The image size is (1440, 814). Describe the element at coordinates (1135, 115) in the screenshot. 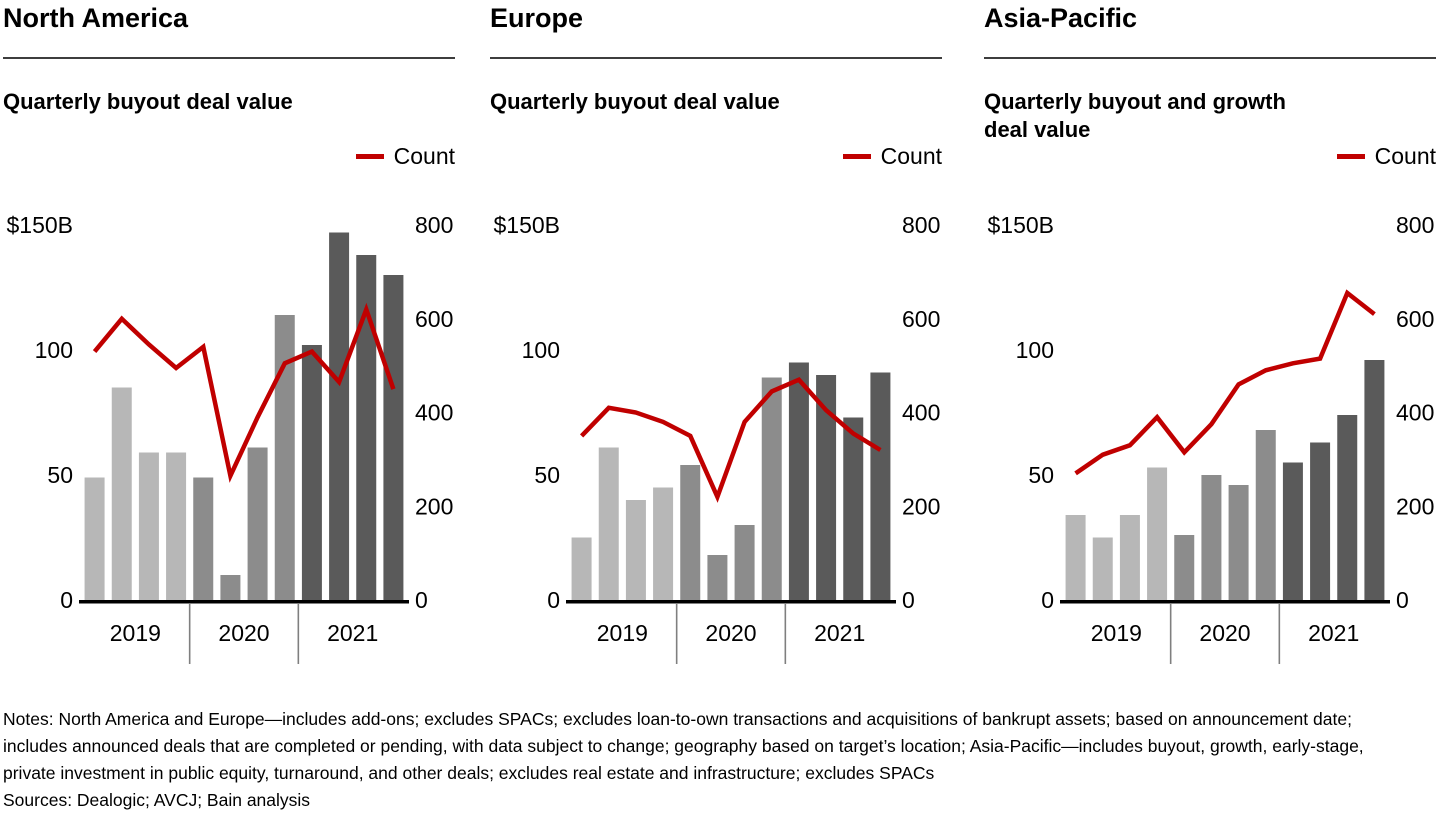

I see `chart-subtitle: Quarterly buyout and growth deal value` at that location.